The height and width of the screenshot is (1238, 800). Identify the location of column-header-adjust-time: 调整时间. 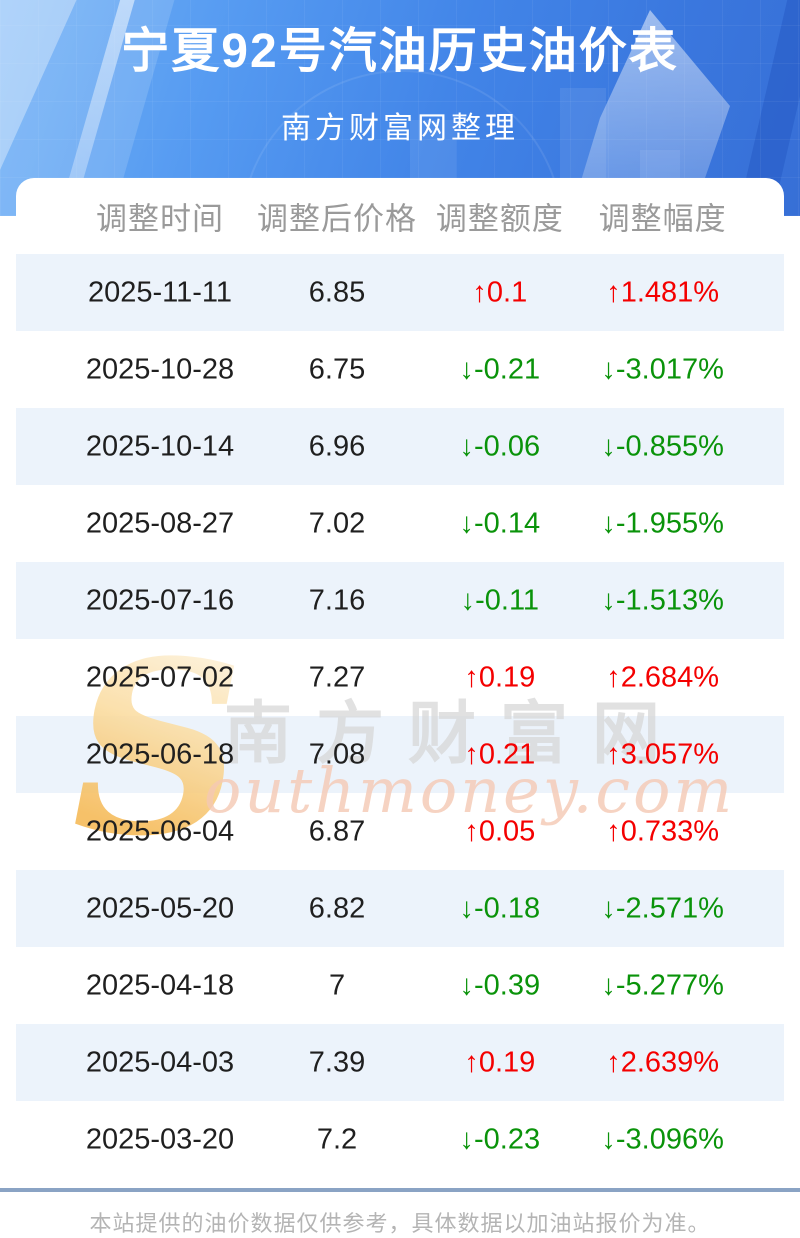
(160, 219).